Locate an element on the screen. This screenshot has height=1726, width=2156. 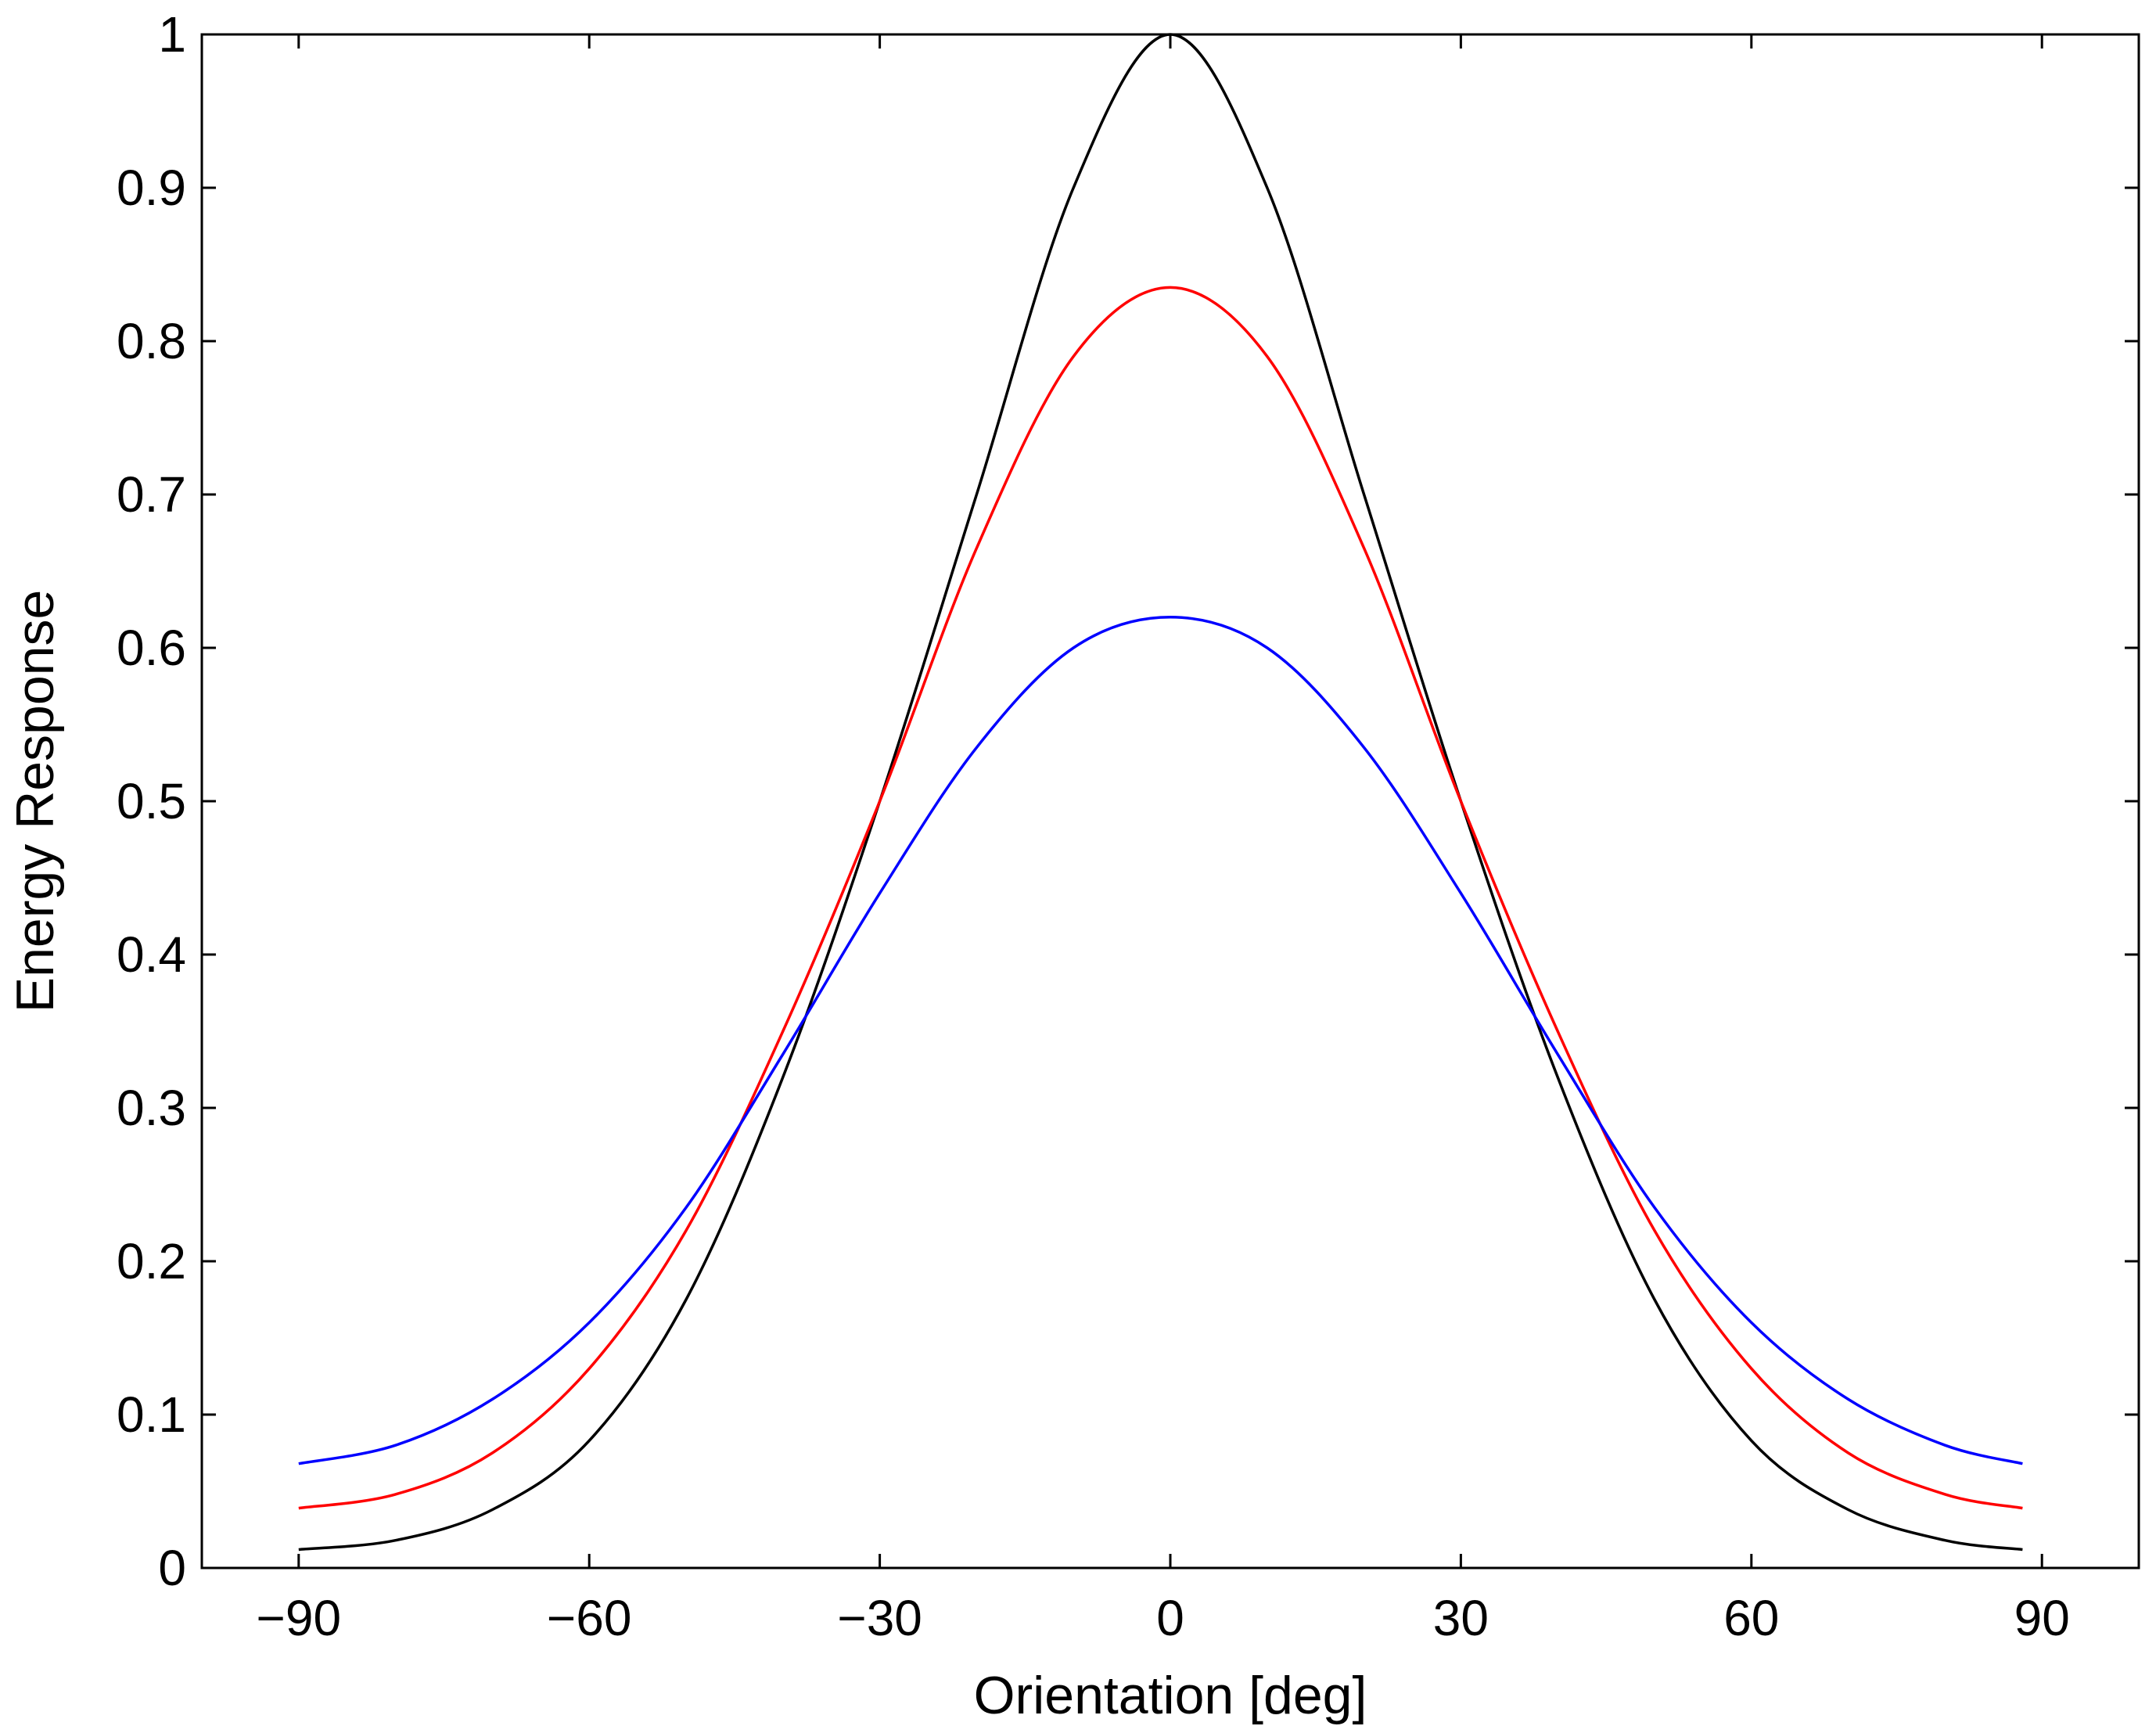
x-tick-label: 60 is located at coordinates (1751, 1618).